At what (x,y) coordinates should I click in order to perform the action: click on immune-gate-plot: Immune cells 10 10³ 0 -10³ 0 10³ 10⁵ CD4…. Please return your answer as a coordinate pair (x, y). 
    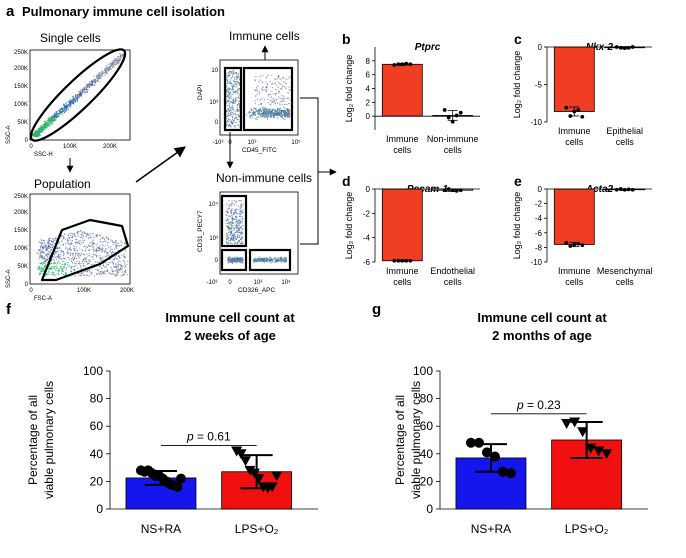
    Looking at the image, I should click on (249, 91).